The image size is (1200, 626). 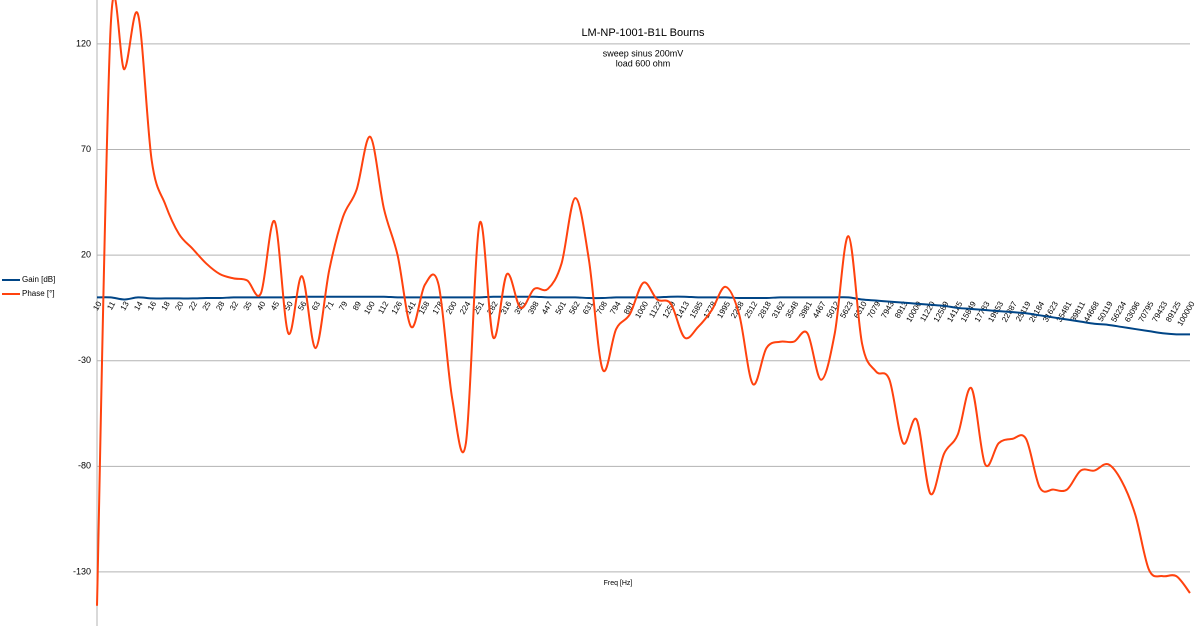 I want to click on x-tick-label: 13, so click(x=125, y=305).